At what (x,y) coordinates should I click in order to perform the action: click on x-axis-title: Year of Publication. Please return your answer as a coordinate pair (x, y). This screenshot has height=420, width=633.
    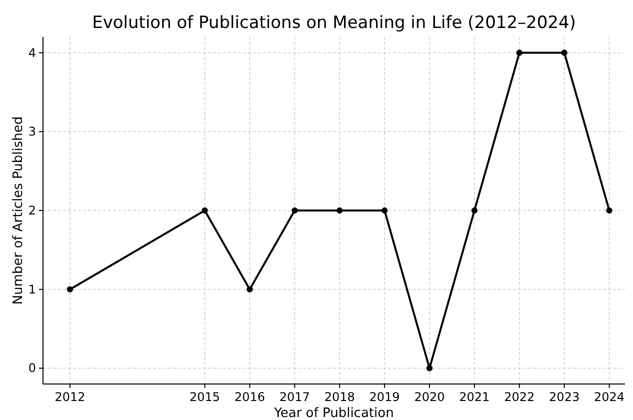
    Looking at the image, I should click on (333, 413).